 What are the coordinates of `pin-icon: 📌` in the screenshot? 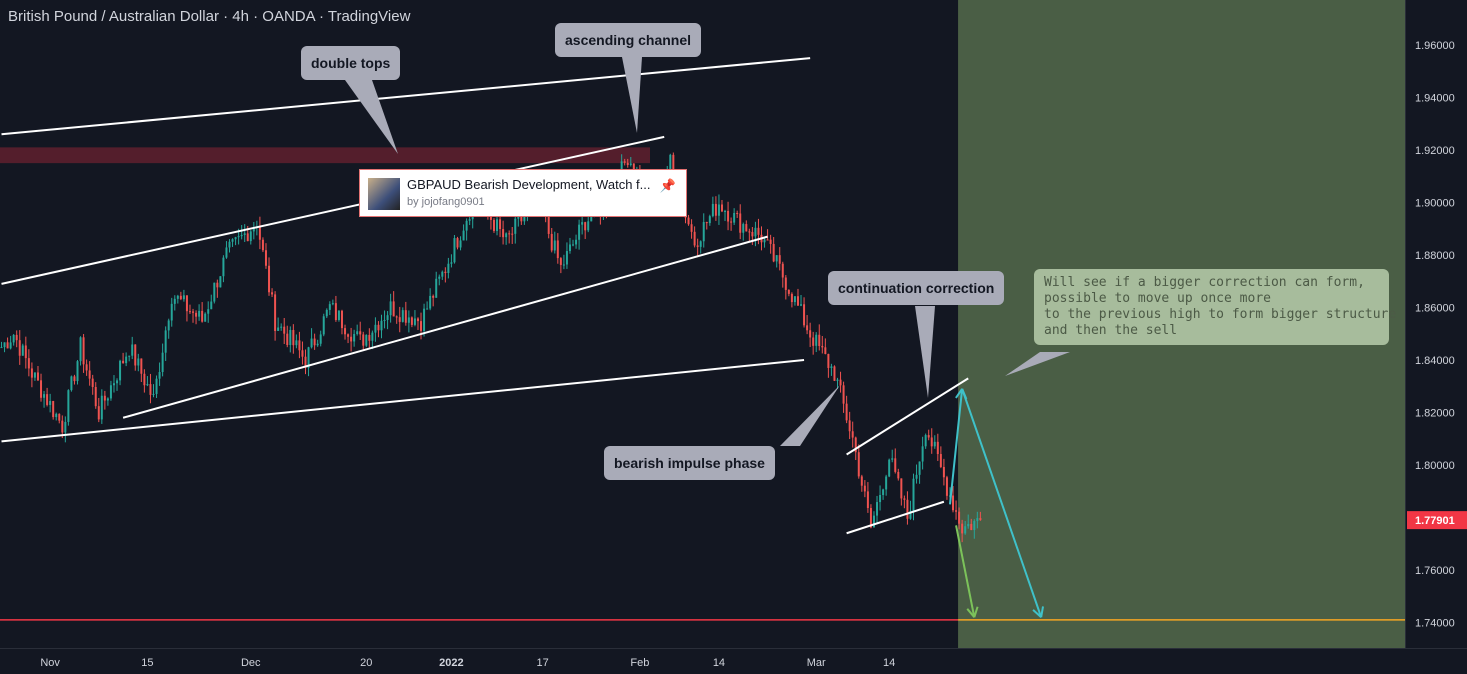 It's located at (667, 185).